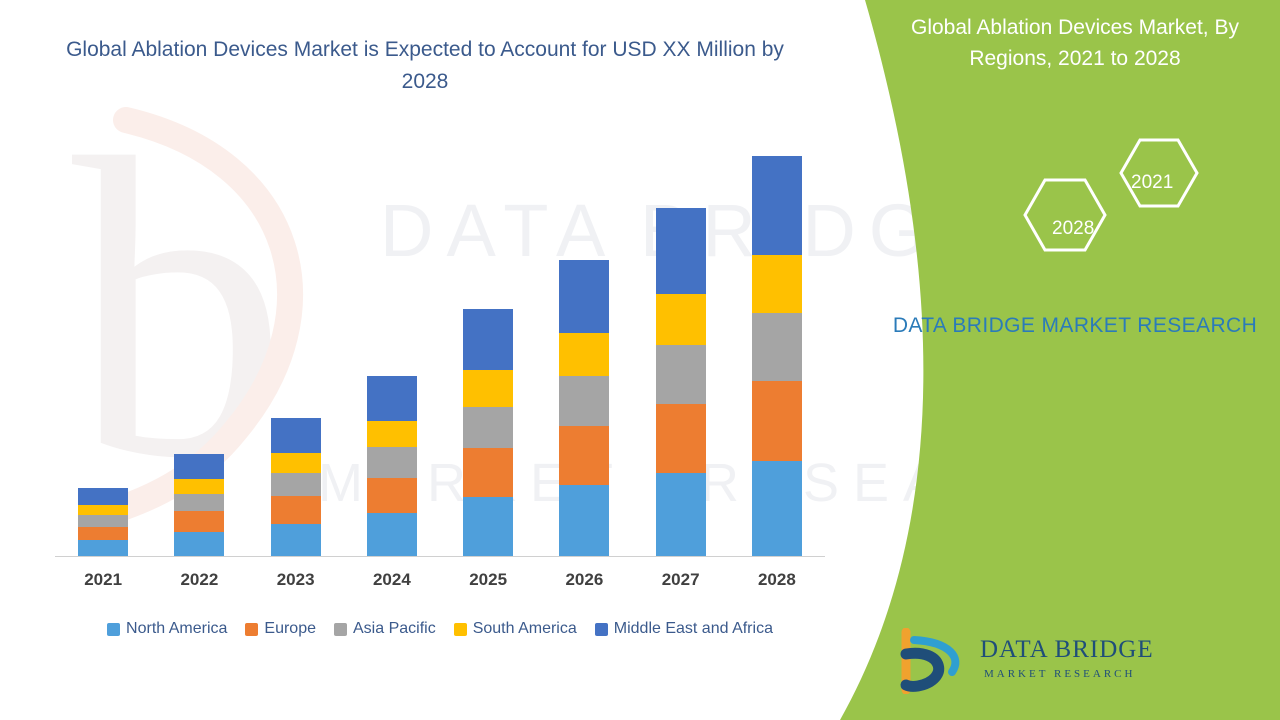 The width and height of the screenshot is (1280, 720). Describe the element at coordinates (488, 579) in the screenshot. I see `x-axis-label: 2025` at that location.